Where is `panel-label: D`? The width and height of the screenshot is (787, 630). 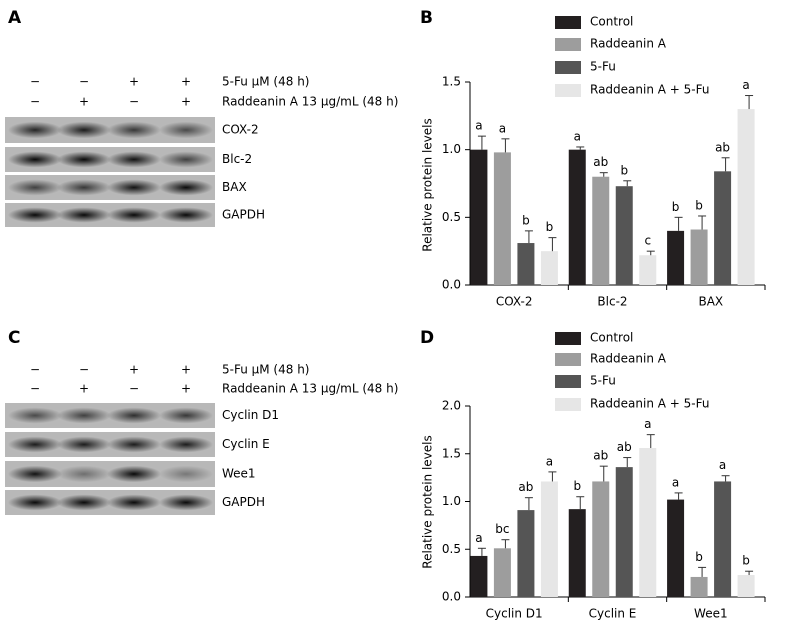 panel-label: D is located at coordinates (427, 338).